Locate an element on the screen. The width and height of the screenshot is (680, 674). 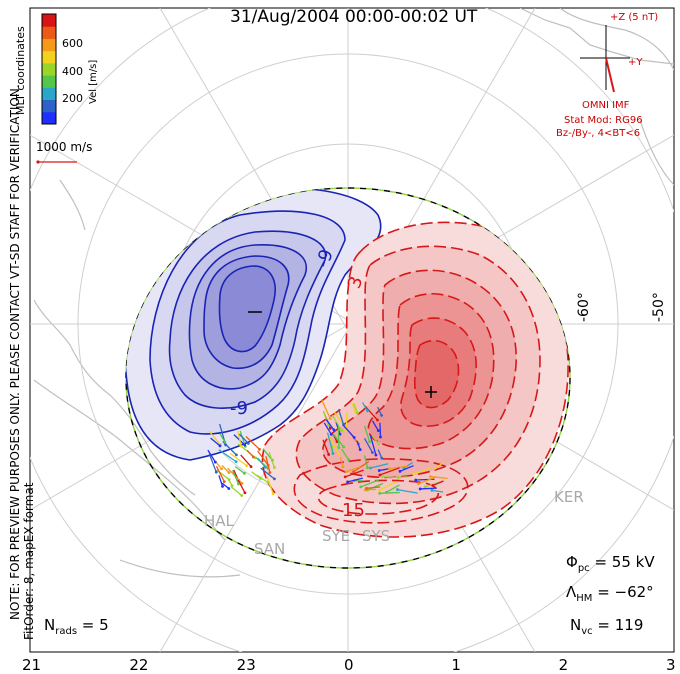
imf-condition: Bz-/By-, 4<BT<6 is located at coordinates (598, 133).